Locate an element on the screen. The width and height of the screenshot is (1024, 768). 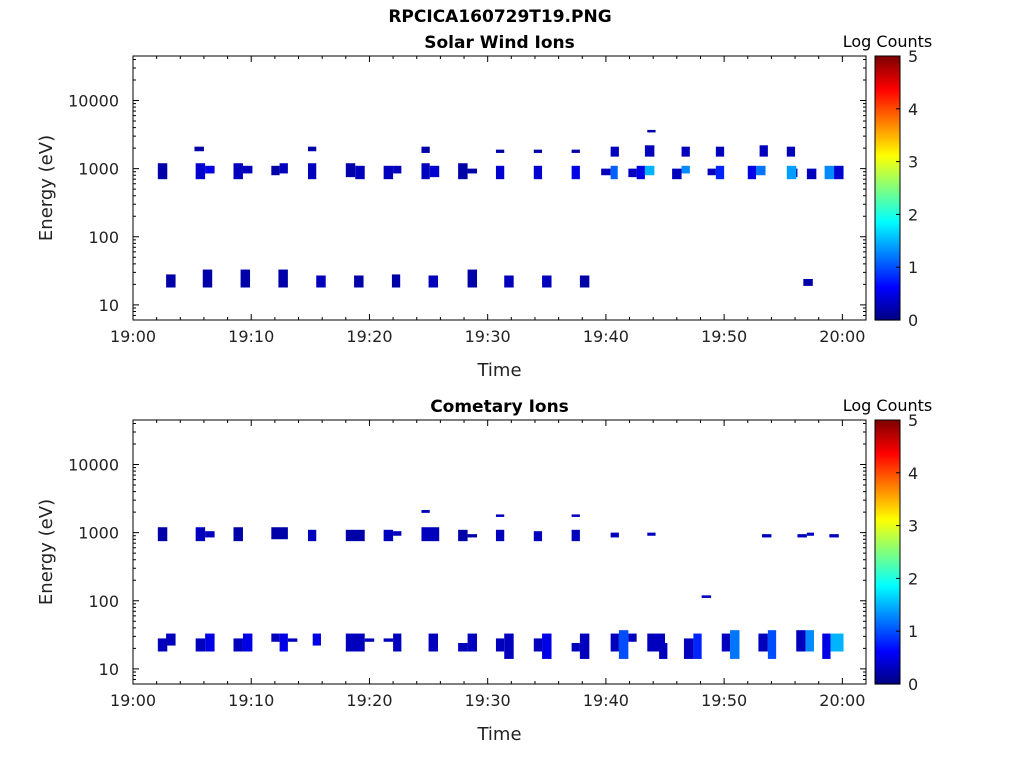
x-tick-label: 19:10 is located at coordinates (251, 700).